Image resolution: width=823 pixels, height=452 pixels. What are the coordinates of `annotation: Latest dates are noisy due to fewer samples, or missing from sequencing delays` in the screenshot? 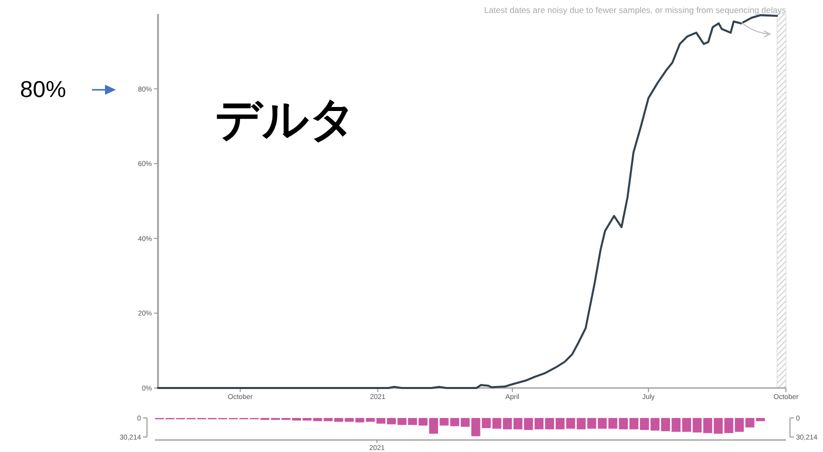 It's located at (635, 10).